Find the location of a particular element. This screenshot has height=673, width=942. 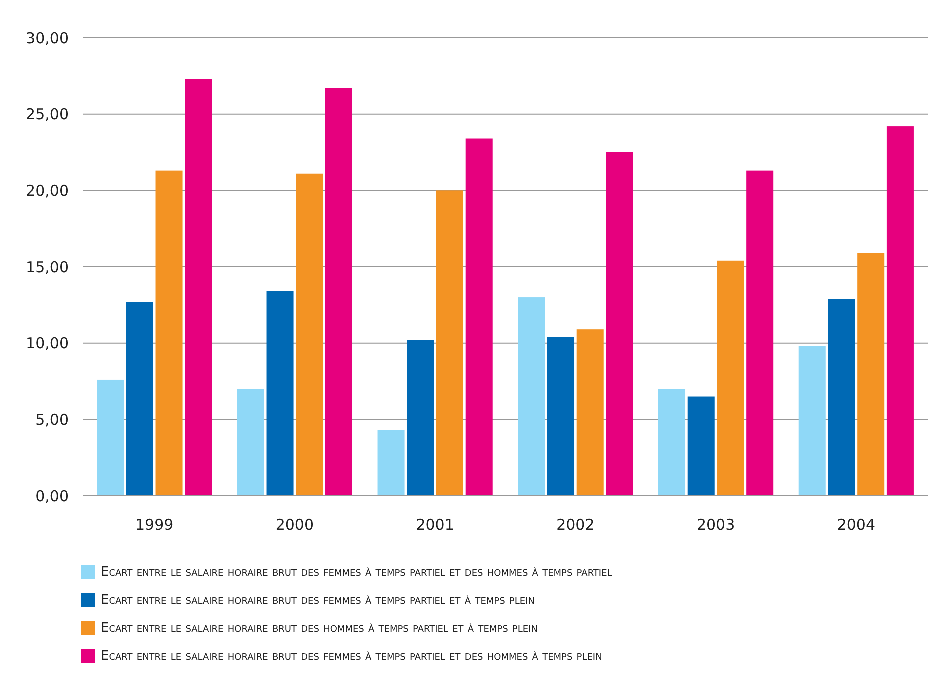

y-tick-label: 0,00 is located at coordinates (52, 496).